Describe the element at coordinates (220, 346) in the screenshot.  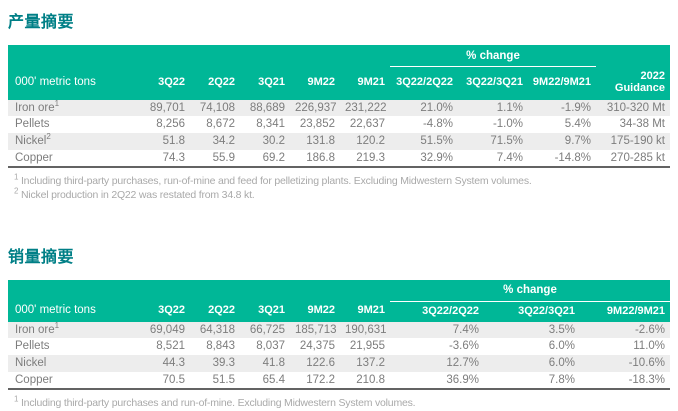
I see `value-cell: 8,843` at that location.